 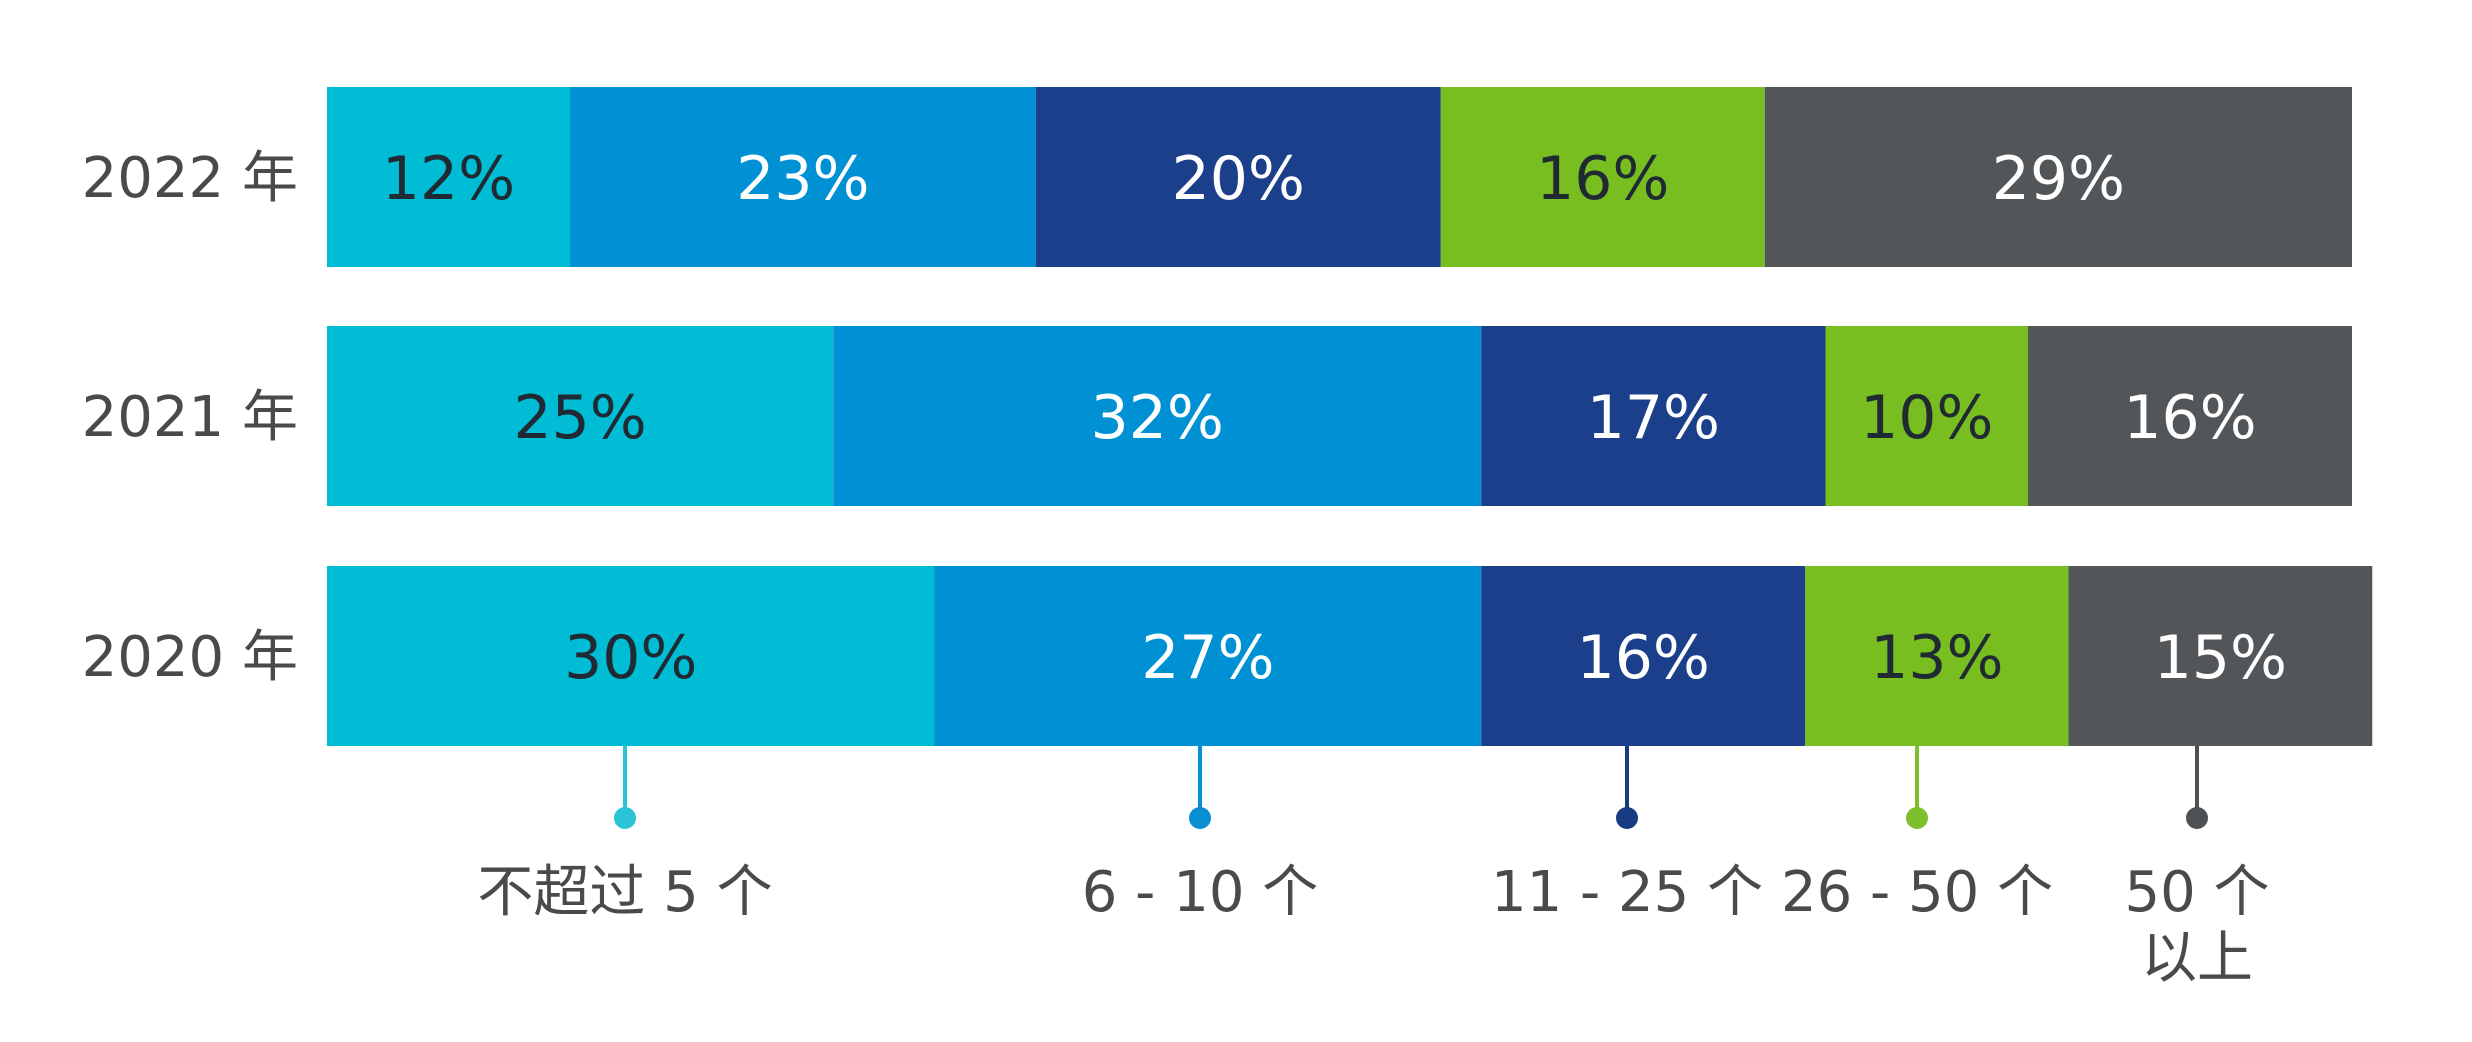 I want to click on legend-label-line: 不超过 5 个, so click(x=624, y=892).